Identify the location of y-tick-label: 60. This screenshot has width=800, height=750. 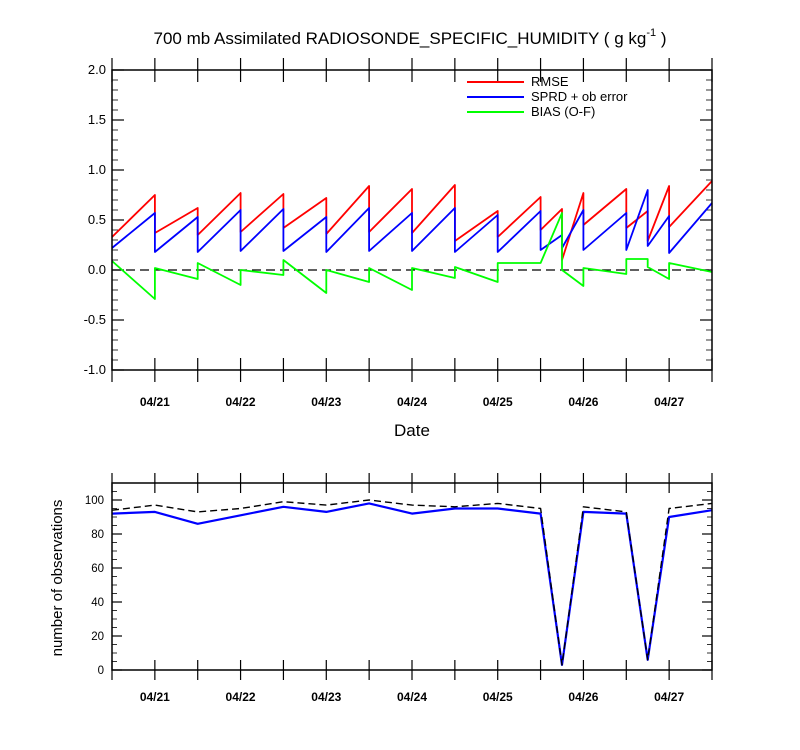
(97, 569).